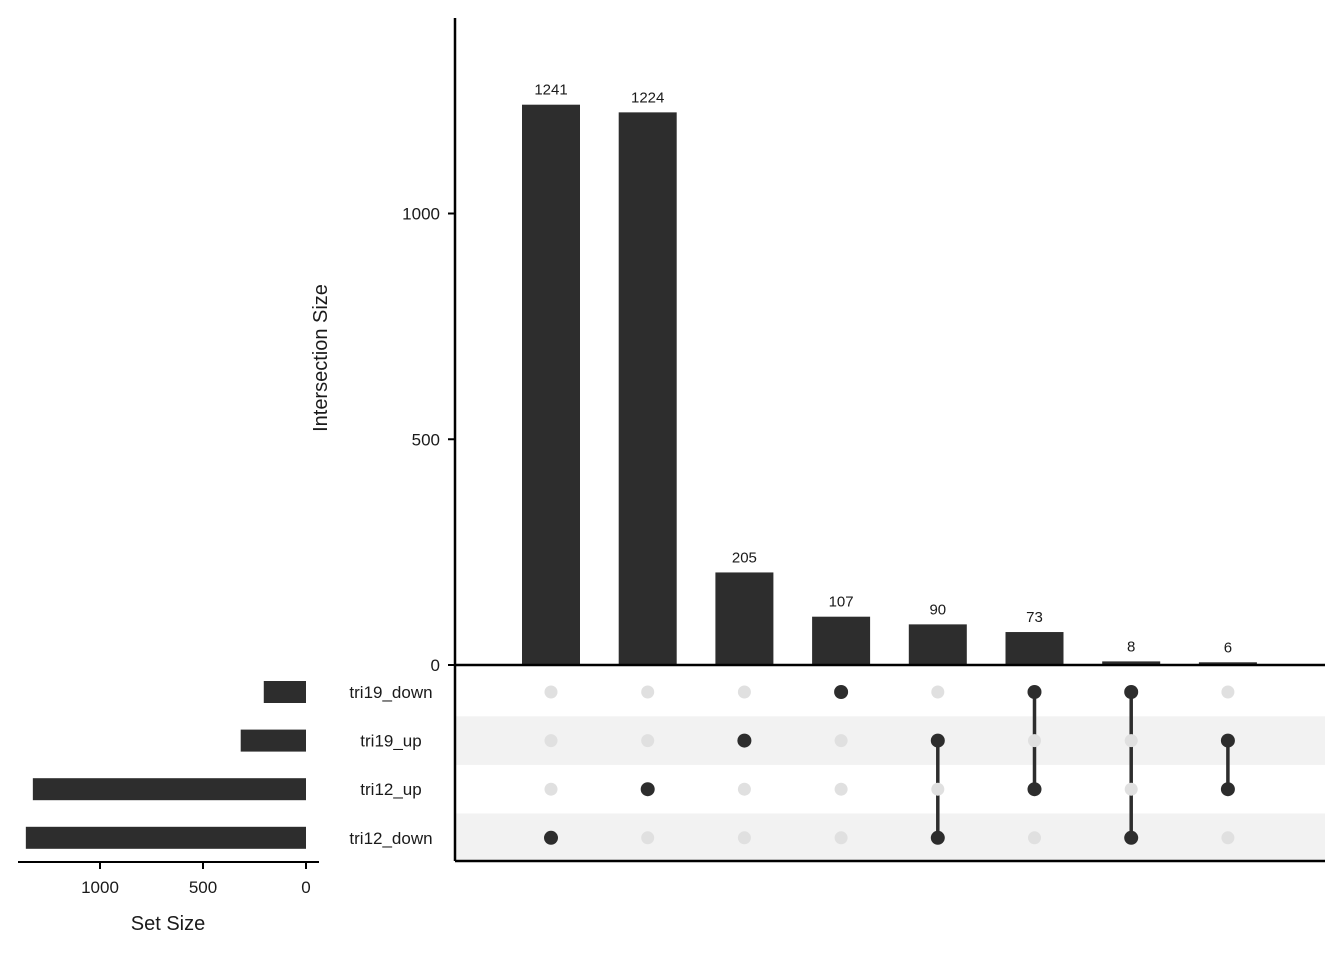  What do you see at coordinates (890, 838) in the screenshot?
I see `stripe-row-tri12_down` at bounding box center [890, 838].